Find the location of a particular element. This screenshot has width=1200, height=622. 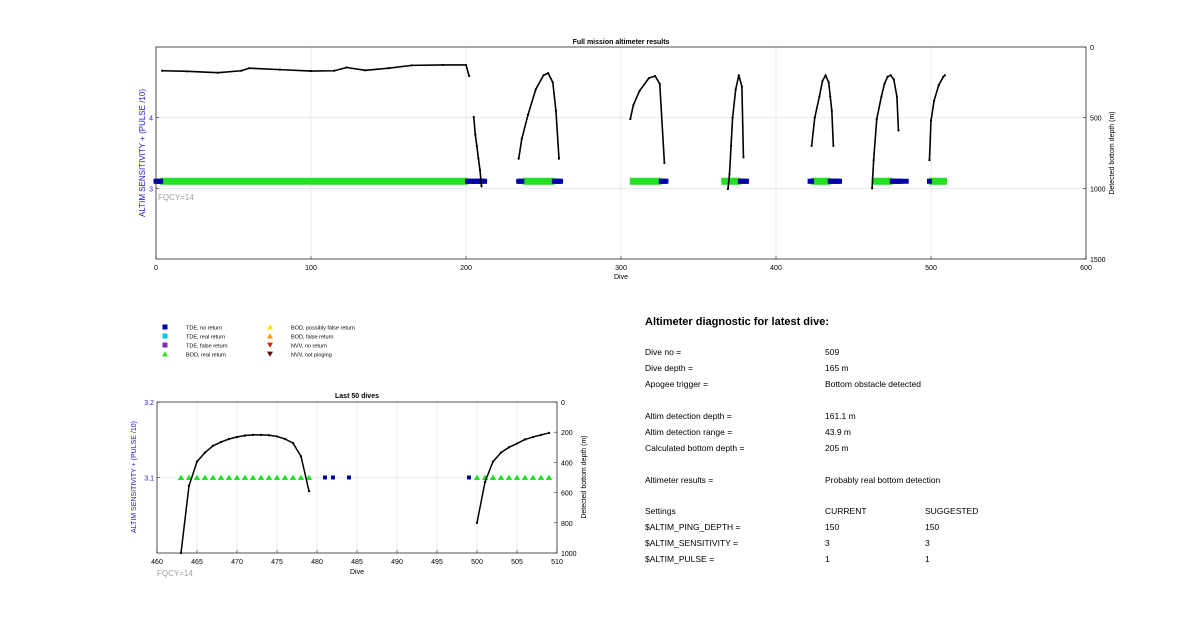

ping-depth-current: 150 is located at coordinates (832, 527).